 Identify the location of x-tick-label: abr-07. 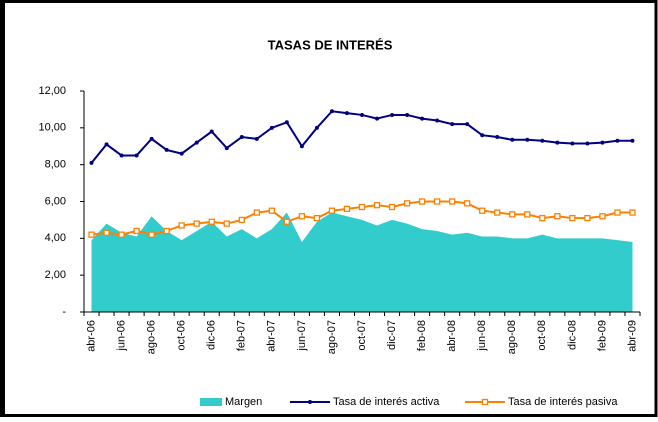
(272, 336).